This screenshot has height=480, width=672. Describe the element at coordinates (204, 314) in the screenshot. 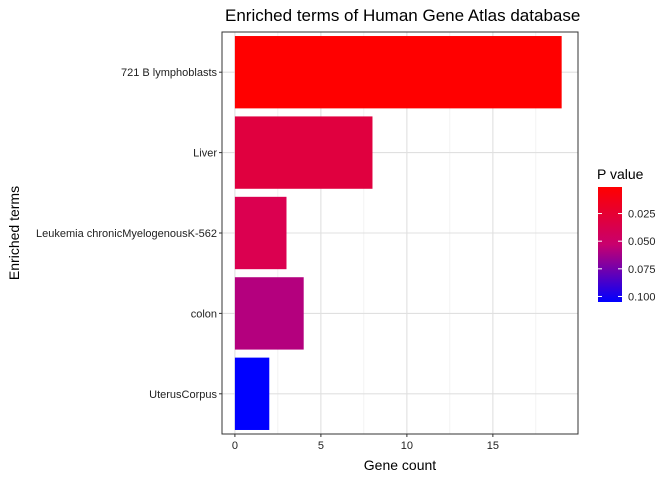

I see `y-tick-label: colon` at that location.